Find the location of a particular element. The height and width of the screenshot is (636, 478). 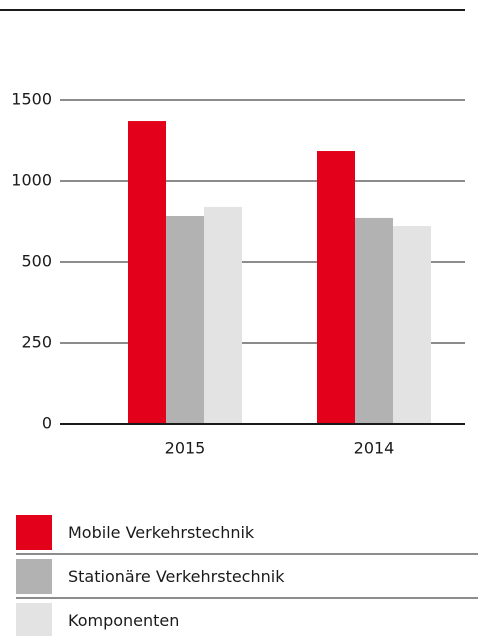

y-tick-label: 500 is located at coordinates (36, 261).